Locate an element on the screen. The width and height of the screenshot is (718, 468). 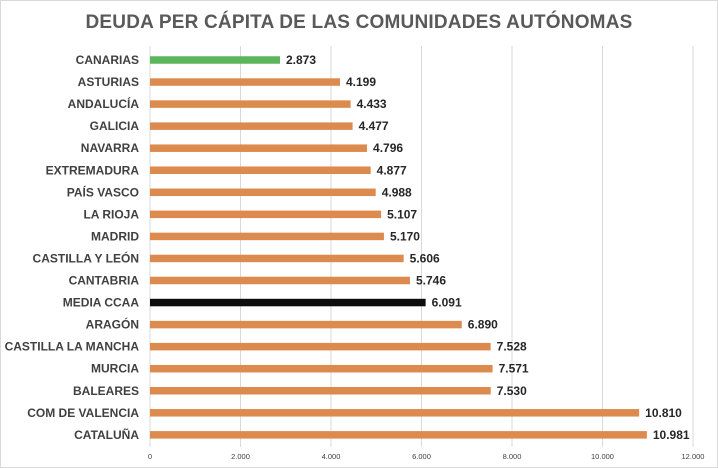
x-tick-label: 8.000 is located at coordinates (512, 456).